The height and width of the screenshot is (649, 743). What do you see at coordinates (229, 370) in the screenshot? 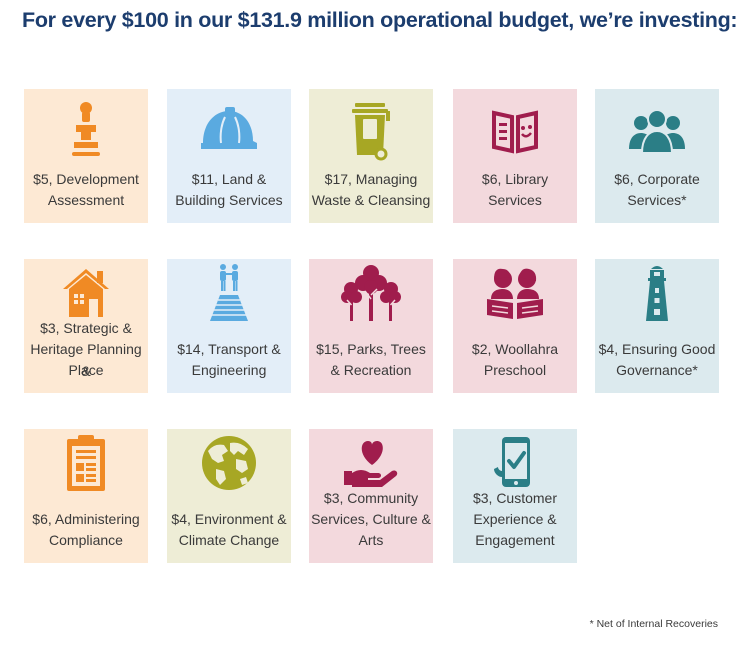
I see `tile-label-line2: Engineering` at bounding box center [229, 370].